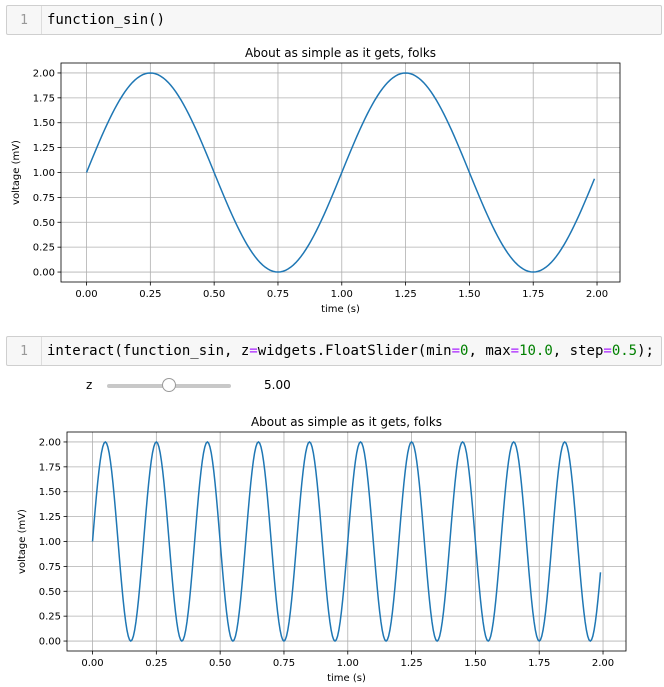 The image size is (664, 687). Describe the element at coordinates (624, 351) in the screenshot. I see `code-number: 0.5` at that location.